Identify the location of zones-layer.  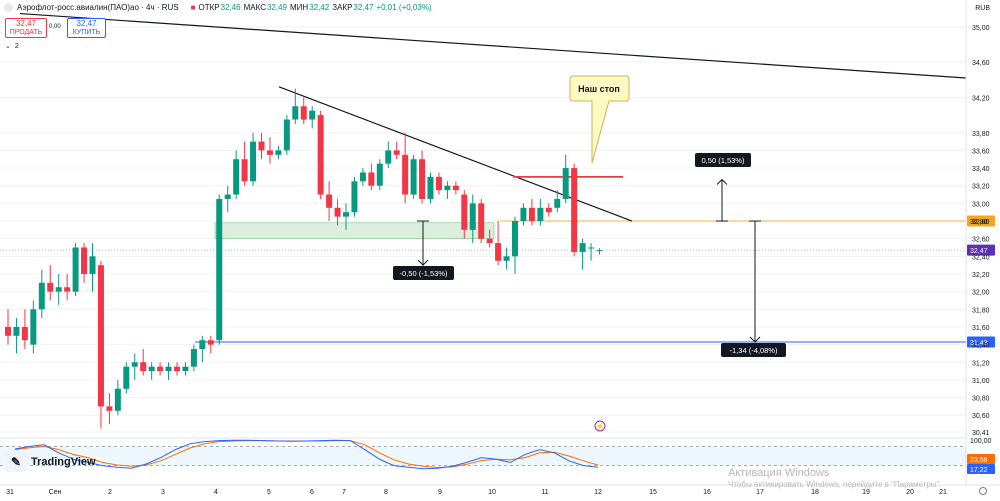
(354, 230).